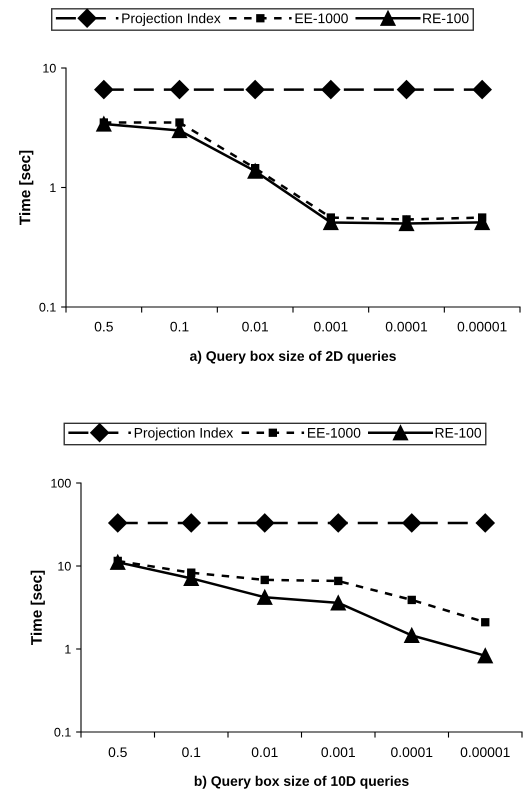 Image resolution: width=532 pixels, height=792 pixels. Describe the element at coordinates (293, 357) in the screenshot. I see `x-axis-title: a) Query box size of 2D queries` at that location.